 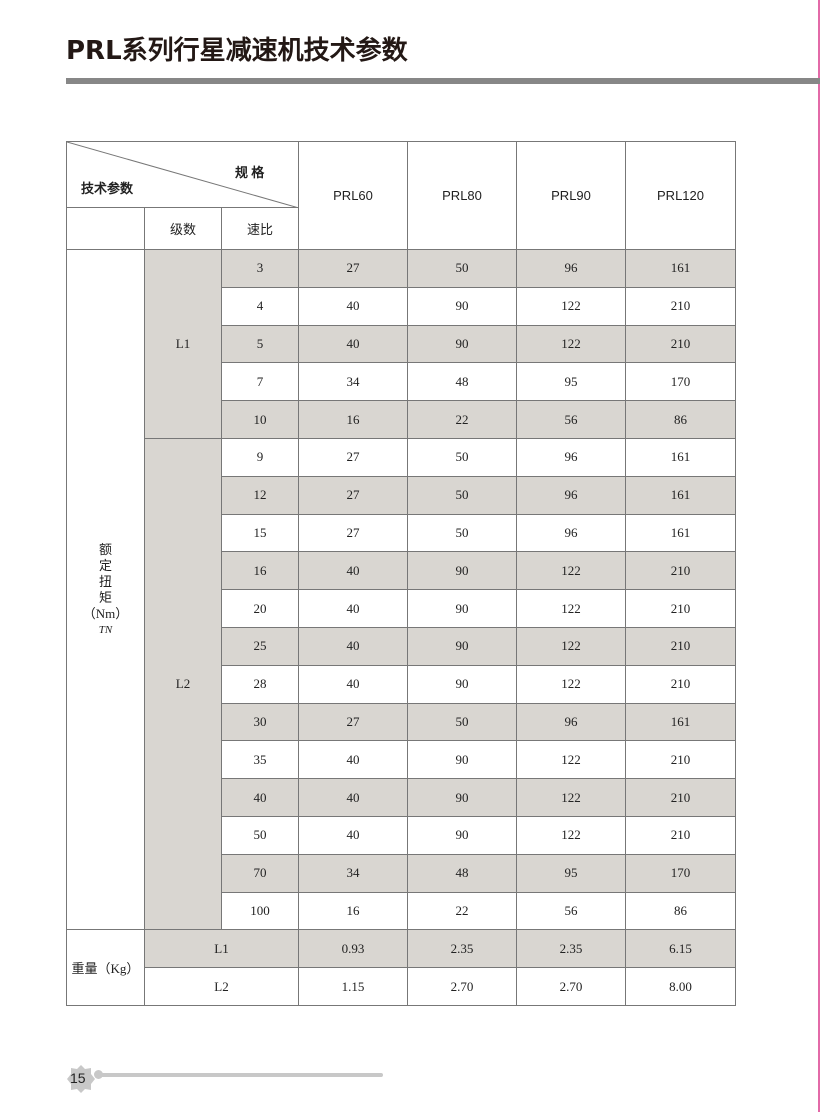 I want to click on ratio-cell: 30, so click(x=260, y=722).